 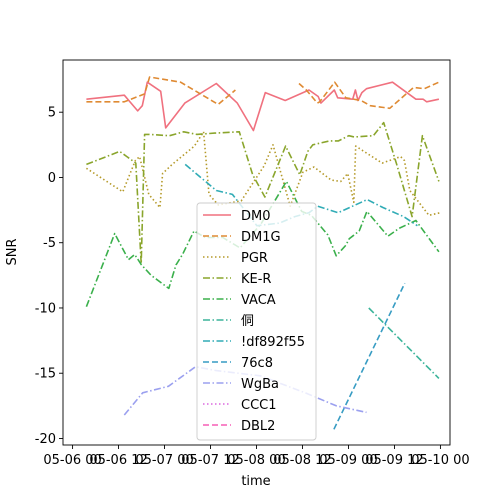 I want to click on legend-box, so click(x=256, y=321).